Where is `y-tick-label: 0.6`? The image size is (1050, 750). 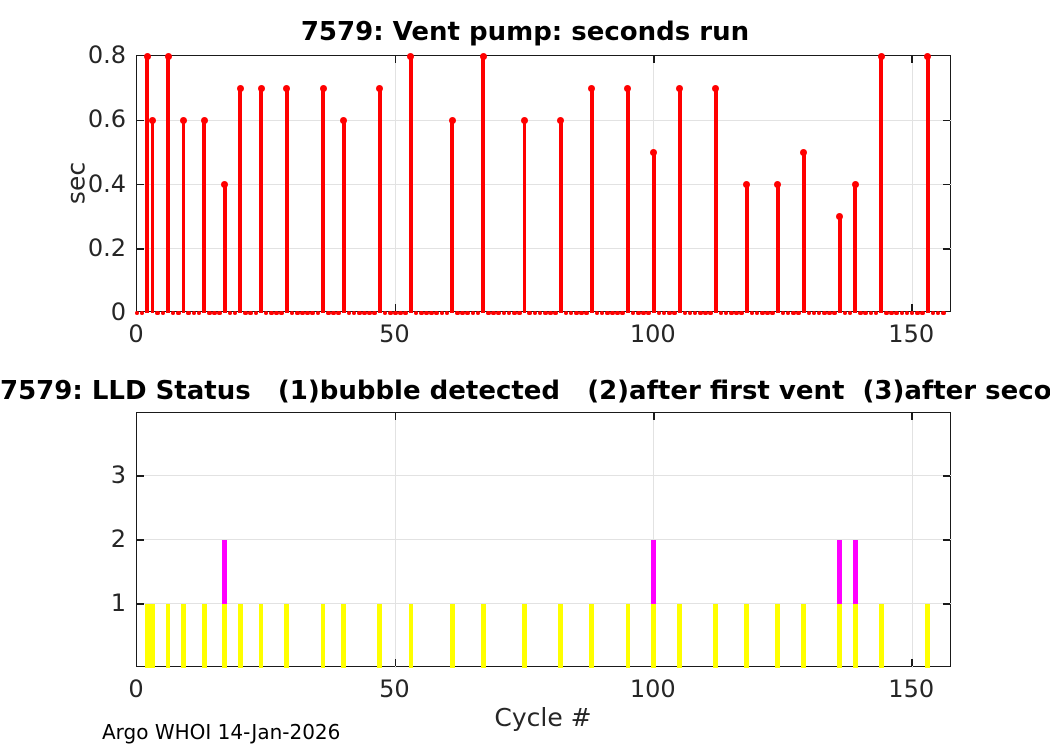 y-tick-label: 0.6 is located at coordinates (106, 119).